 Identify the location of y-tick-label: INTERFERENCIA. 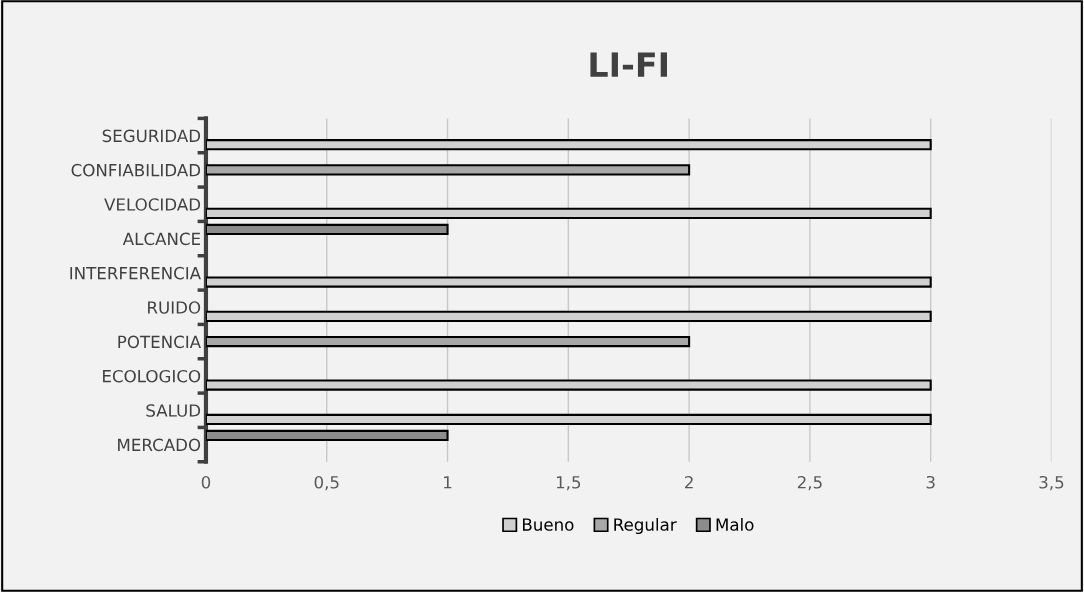
(135, 273).